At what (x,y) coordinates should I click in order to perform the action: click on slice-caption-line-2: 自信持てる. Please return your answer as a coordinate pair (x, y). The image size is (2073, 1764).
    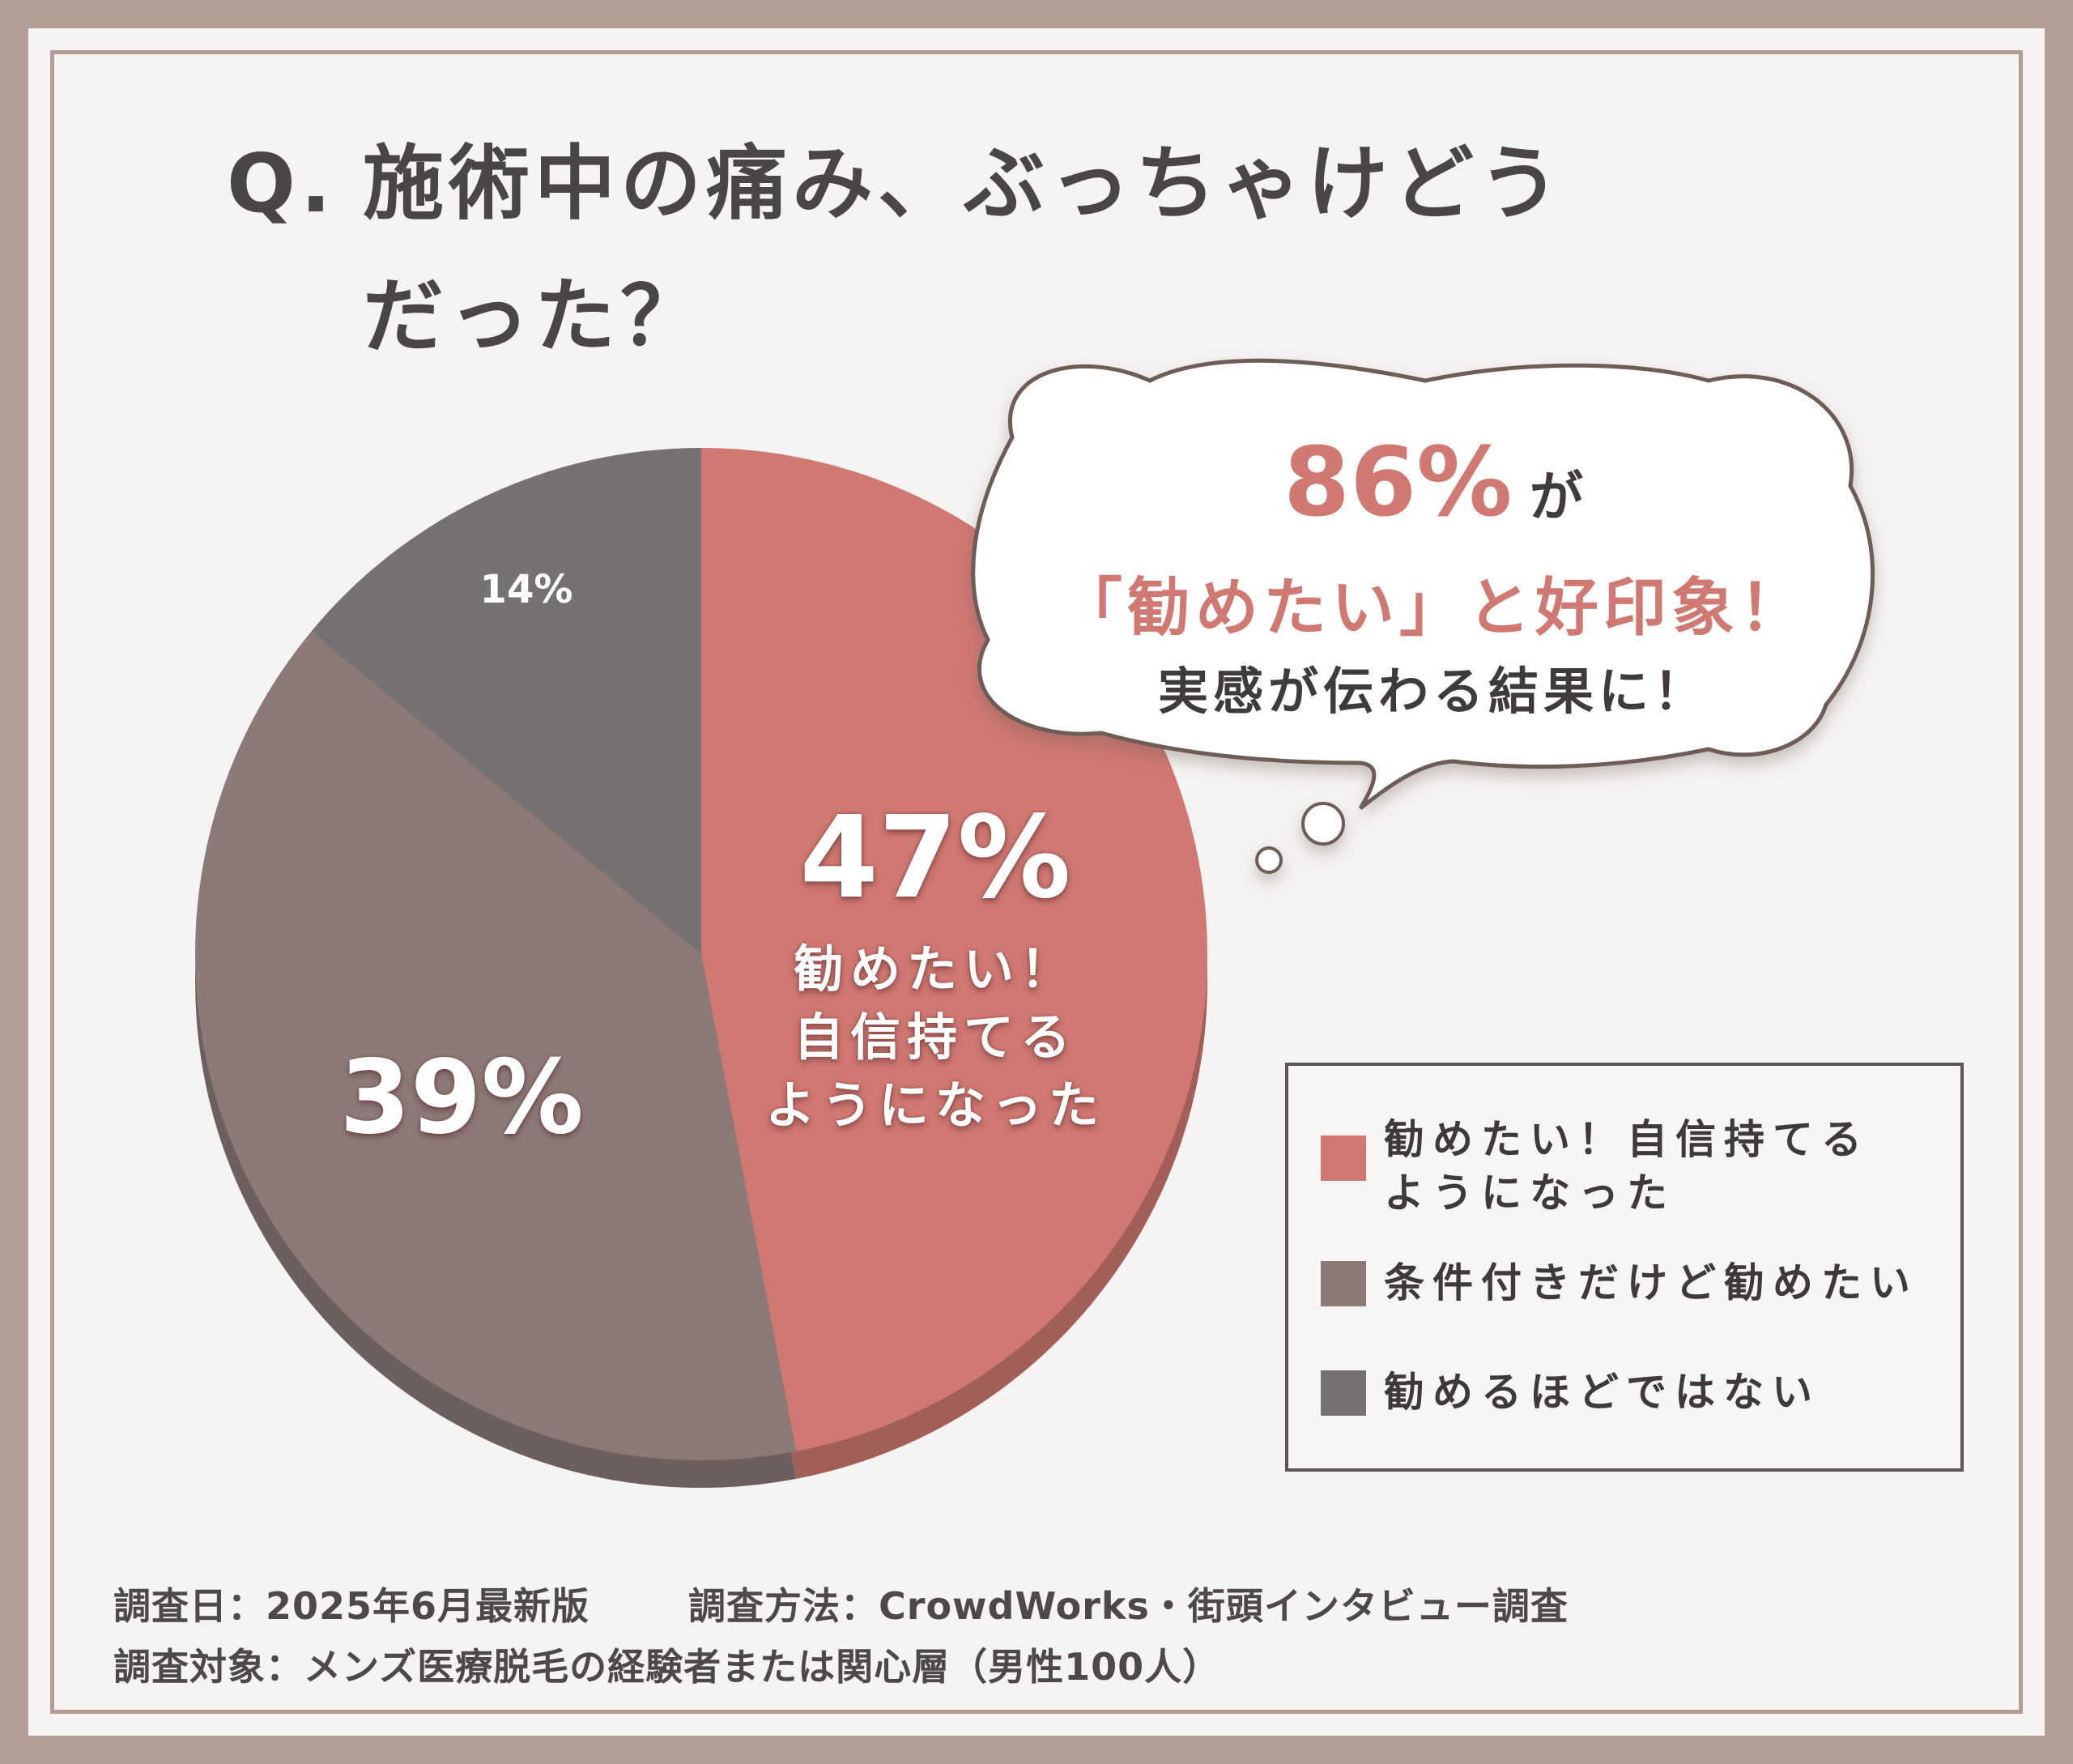
    Looking at the image, I should click on (935, 1037).